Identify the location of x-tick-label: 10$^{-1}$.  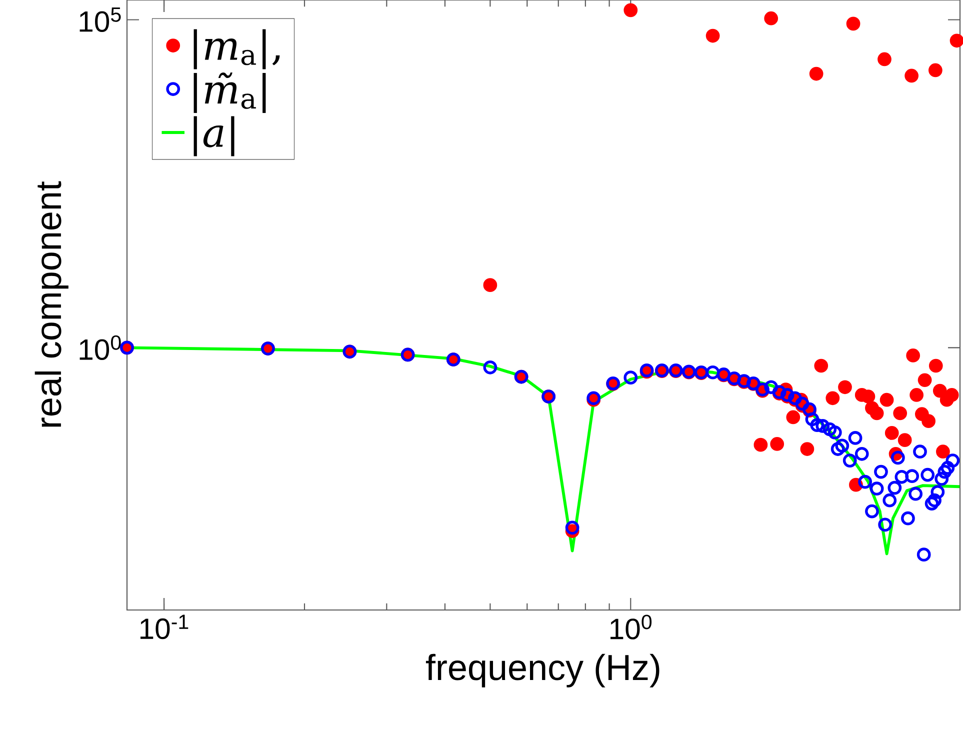
(164, 627).